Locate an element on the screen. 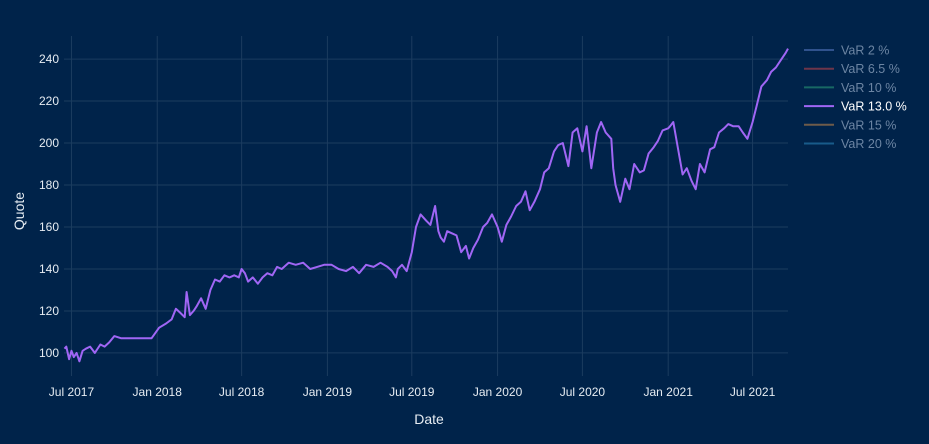 The image size is (929, 444). x-tick-label: Jul 2017 is located at coordinates (72, 392).